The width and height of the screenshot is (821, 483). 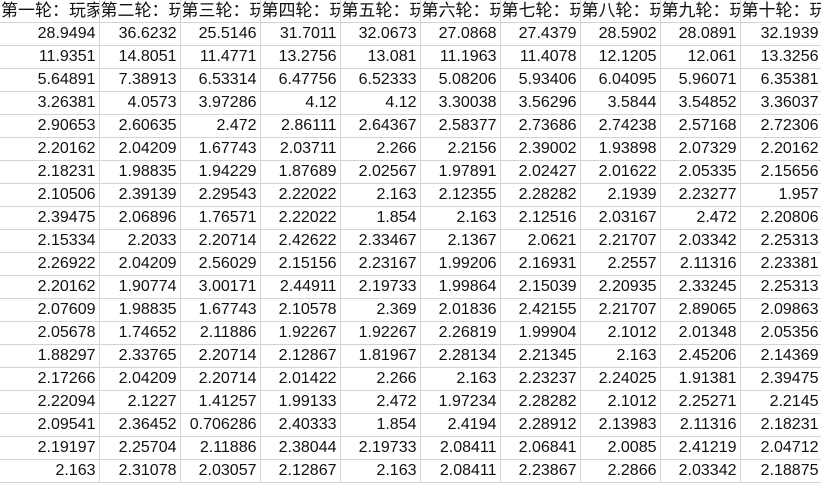 What do you see at coordinates (700, 333) in the screenshot?
I see `data-cell: 2.01348` at bounding box center [700, 333].